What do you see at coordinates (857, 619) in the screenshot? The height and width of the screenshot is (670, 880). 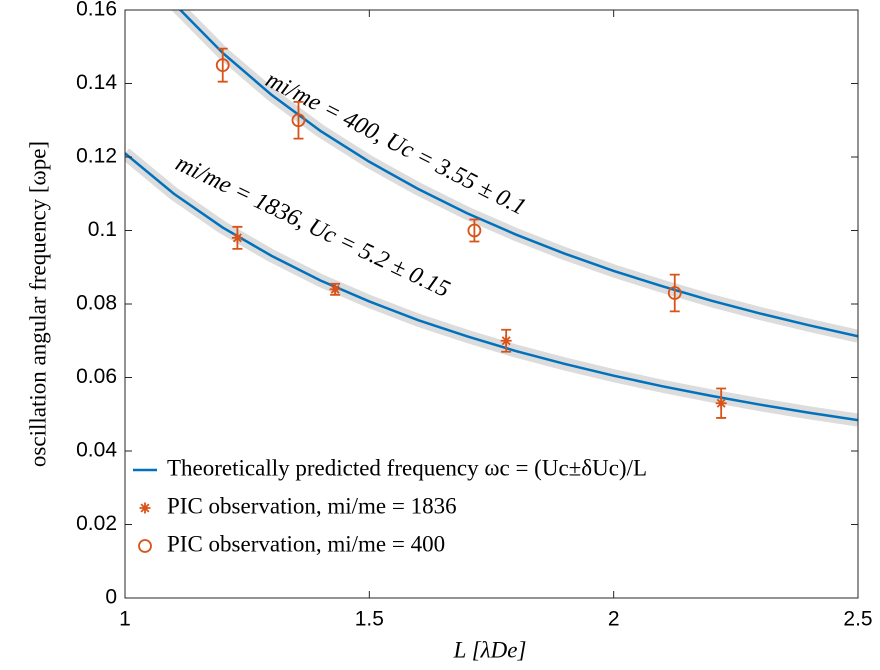 I see `x-tick-label: 2.5` at bounding box center [857, 619].